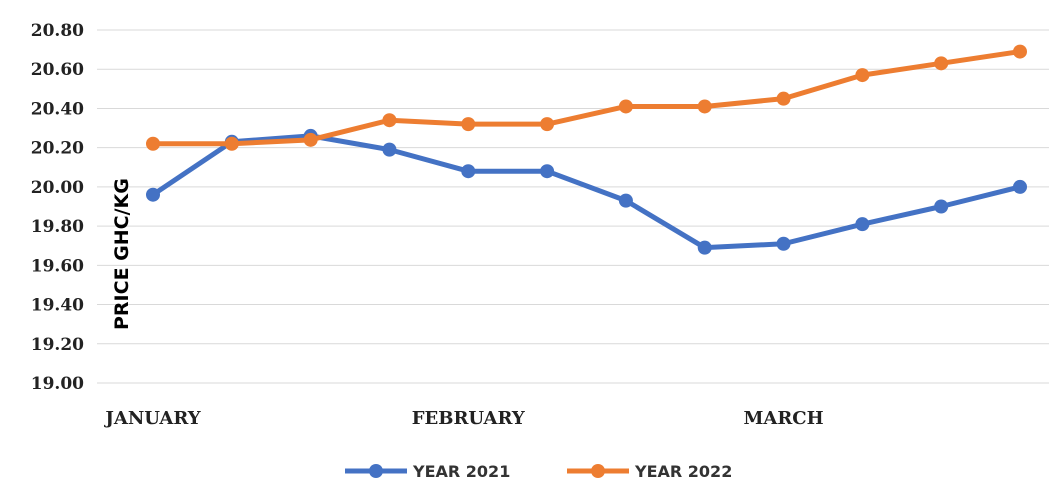 The height and width of the screenshot is (494, 1051). Describe the element at coordinates (683, 471) in the screenshot. I see `legend-label: YEAR 2022` at that location.